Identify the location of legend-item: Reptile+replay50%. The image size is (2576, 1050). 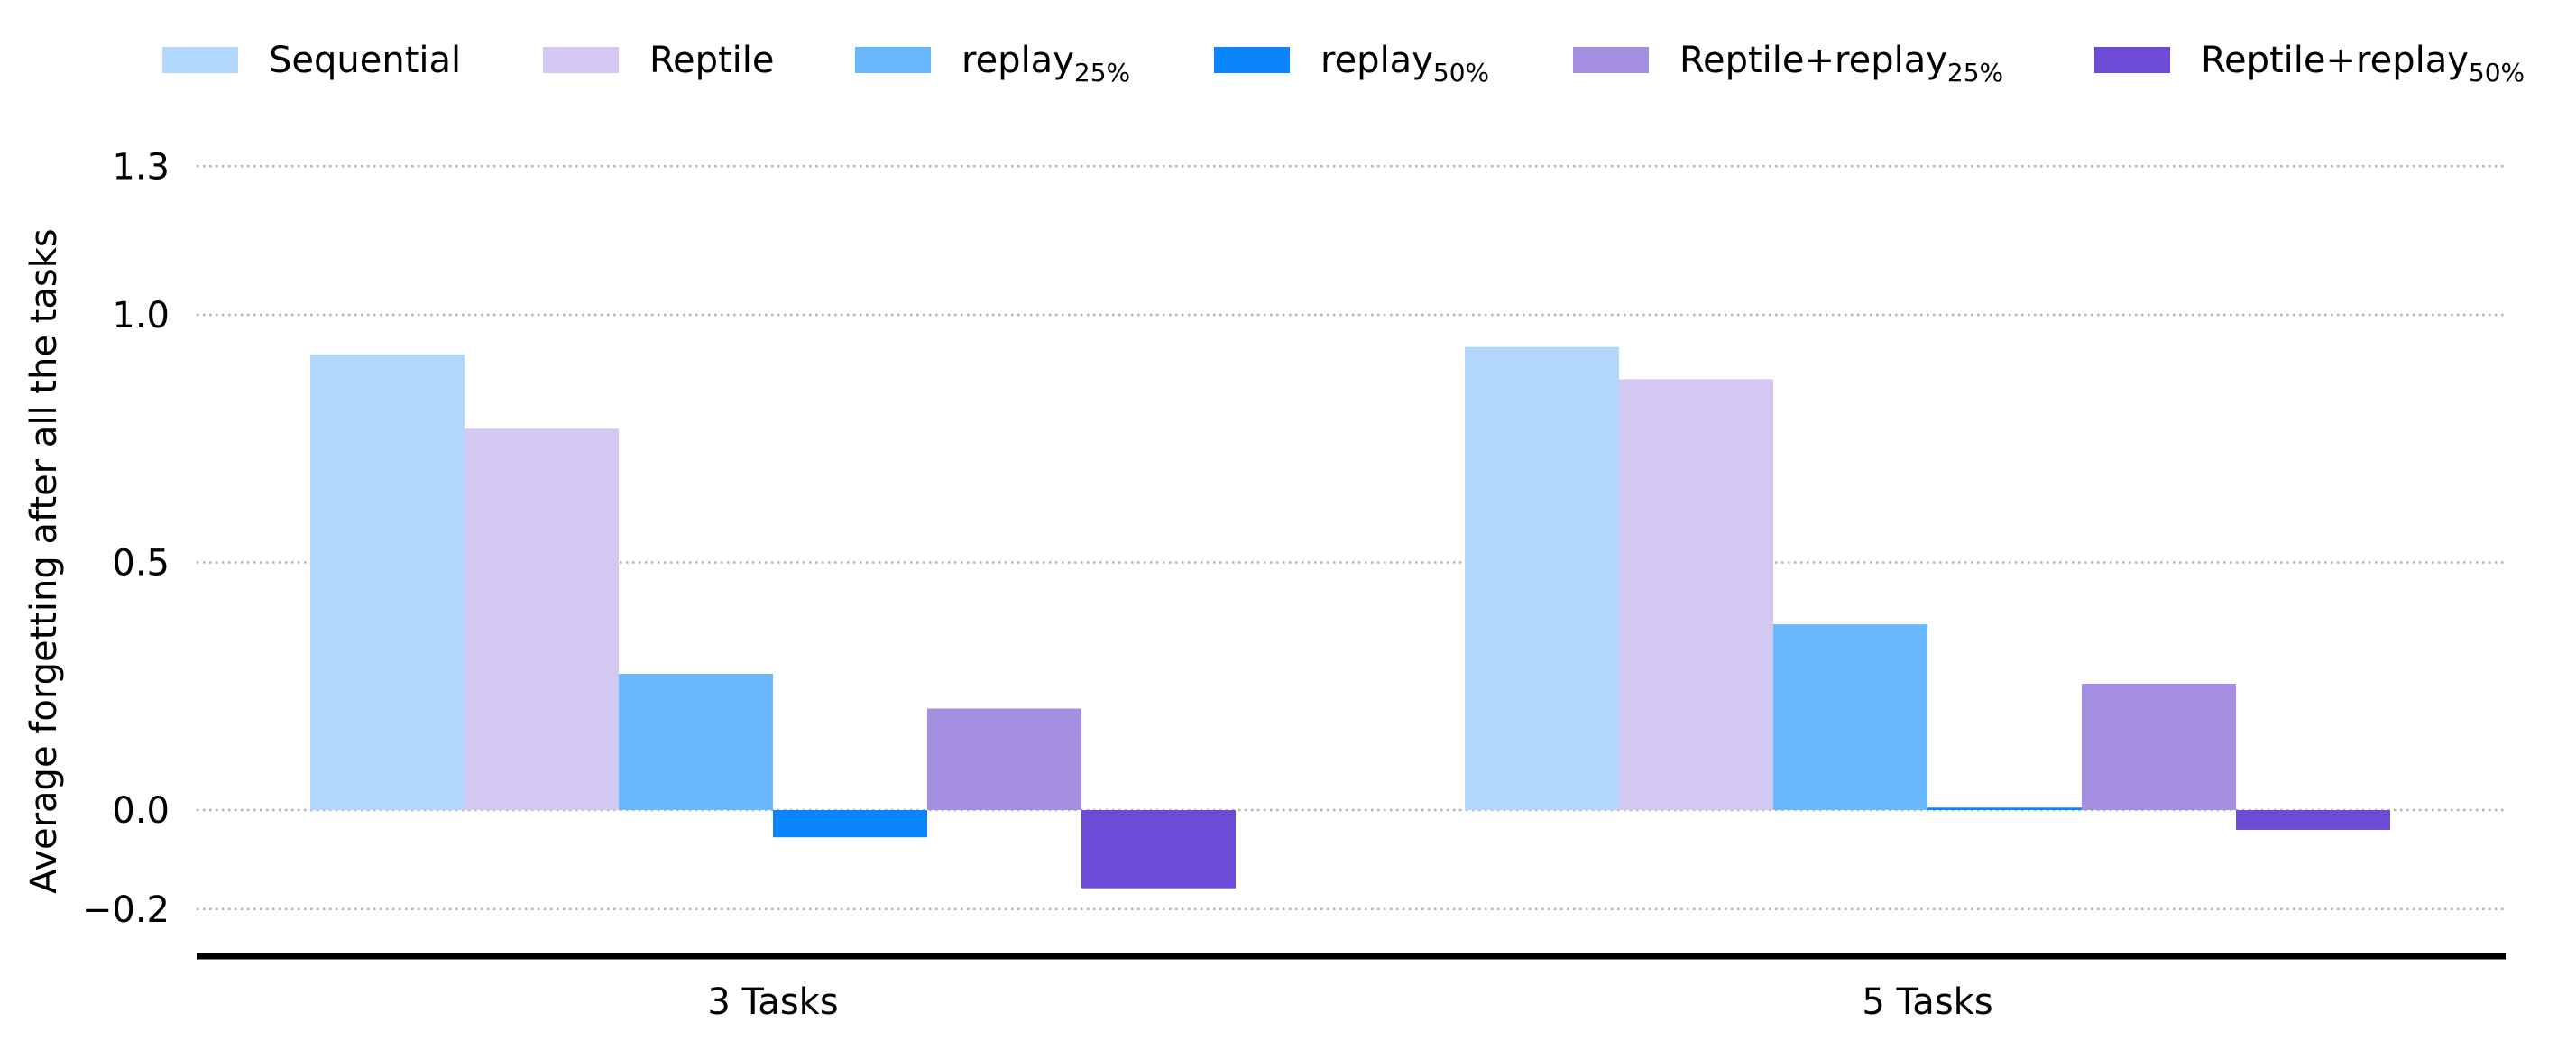
(2310, 64).